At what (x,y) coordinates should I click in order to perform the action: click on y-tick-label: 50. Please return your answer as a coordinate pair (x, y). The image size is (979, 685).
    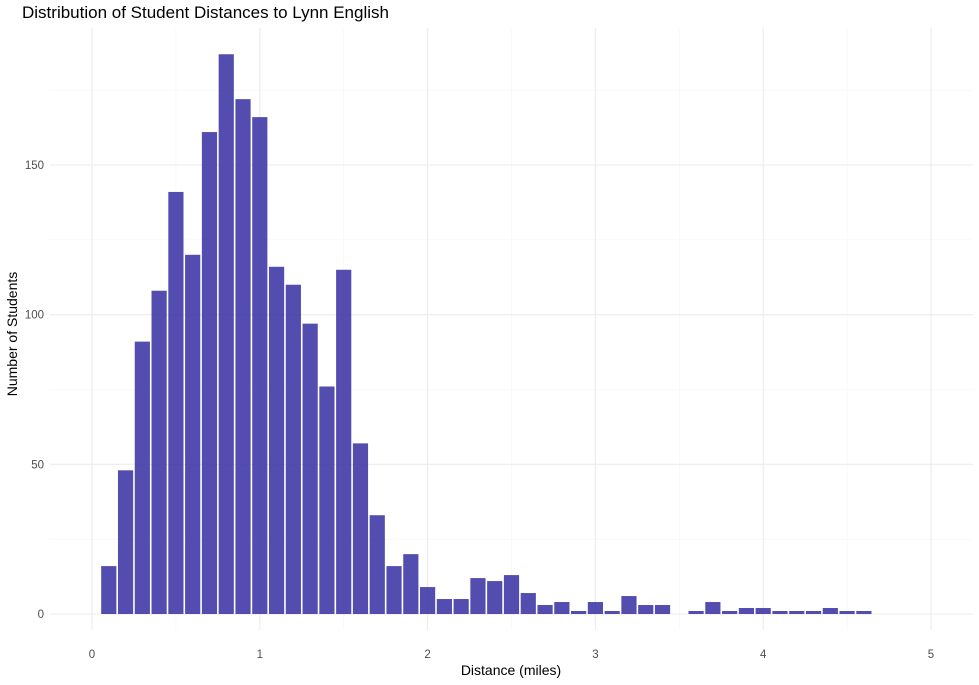
    Looking at the image, I should click on (37, 465).